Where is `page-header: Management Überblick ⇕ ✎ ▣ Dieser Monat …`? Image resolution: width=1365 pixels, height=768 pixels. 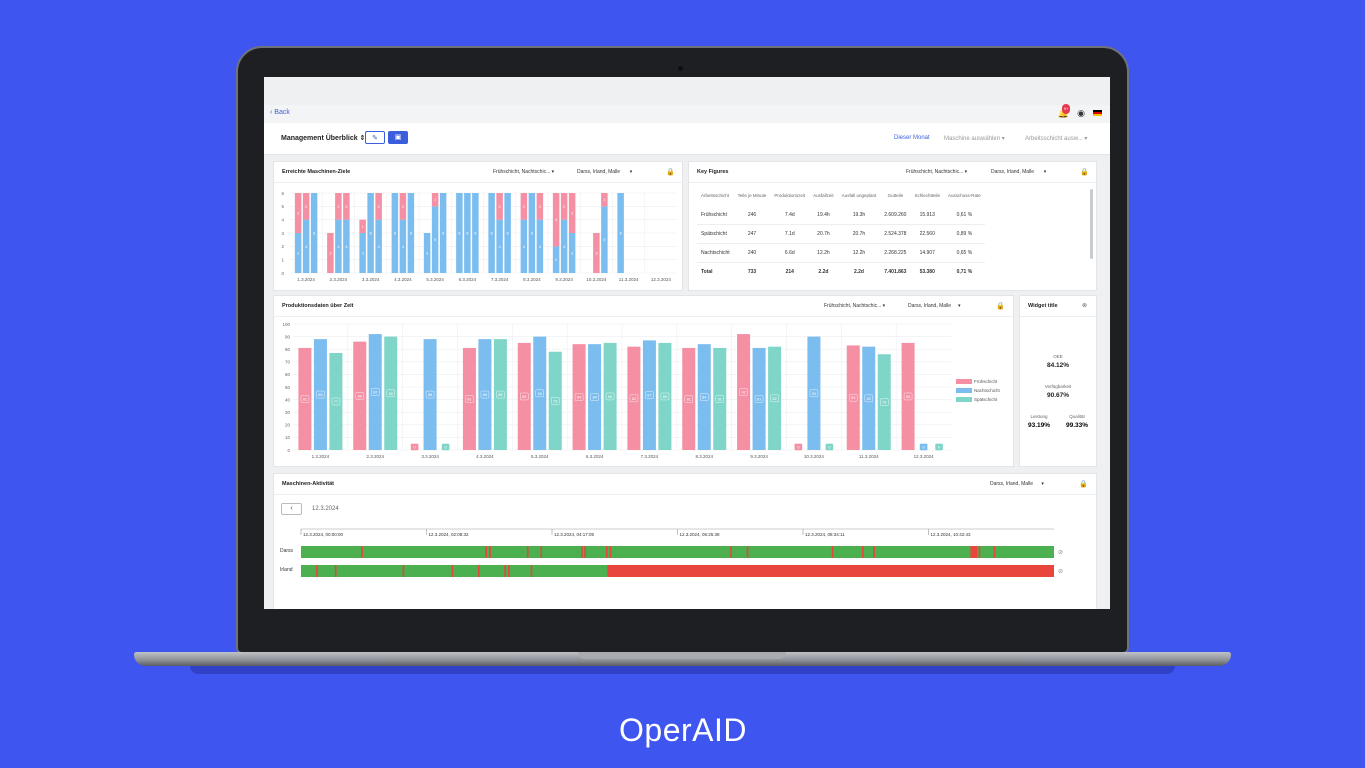
page-header: Management Überblick ⇕ ✎ ▣ Dieser Monat … is located at coordinates (687, 139).